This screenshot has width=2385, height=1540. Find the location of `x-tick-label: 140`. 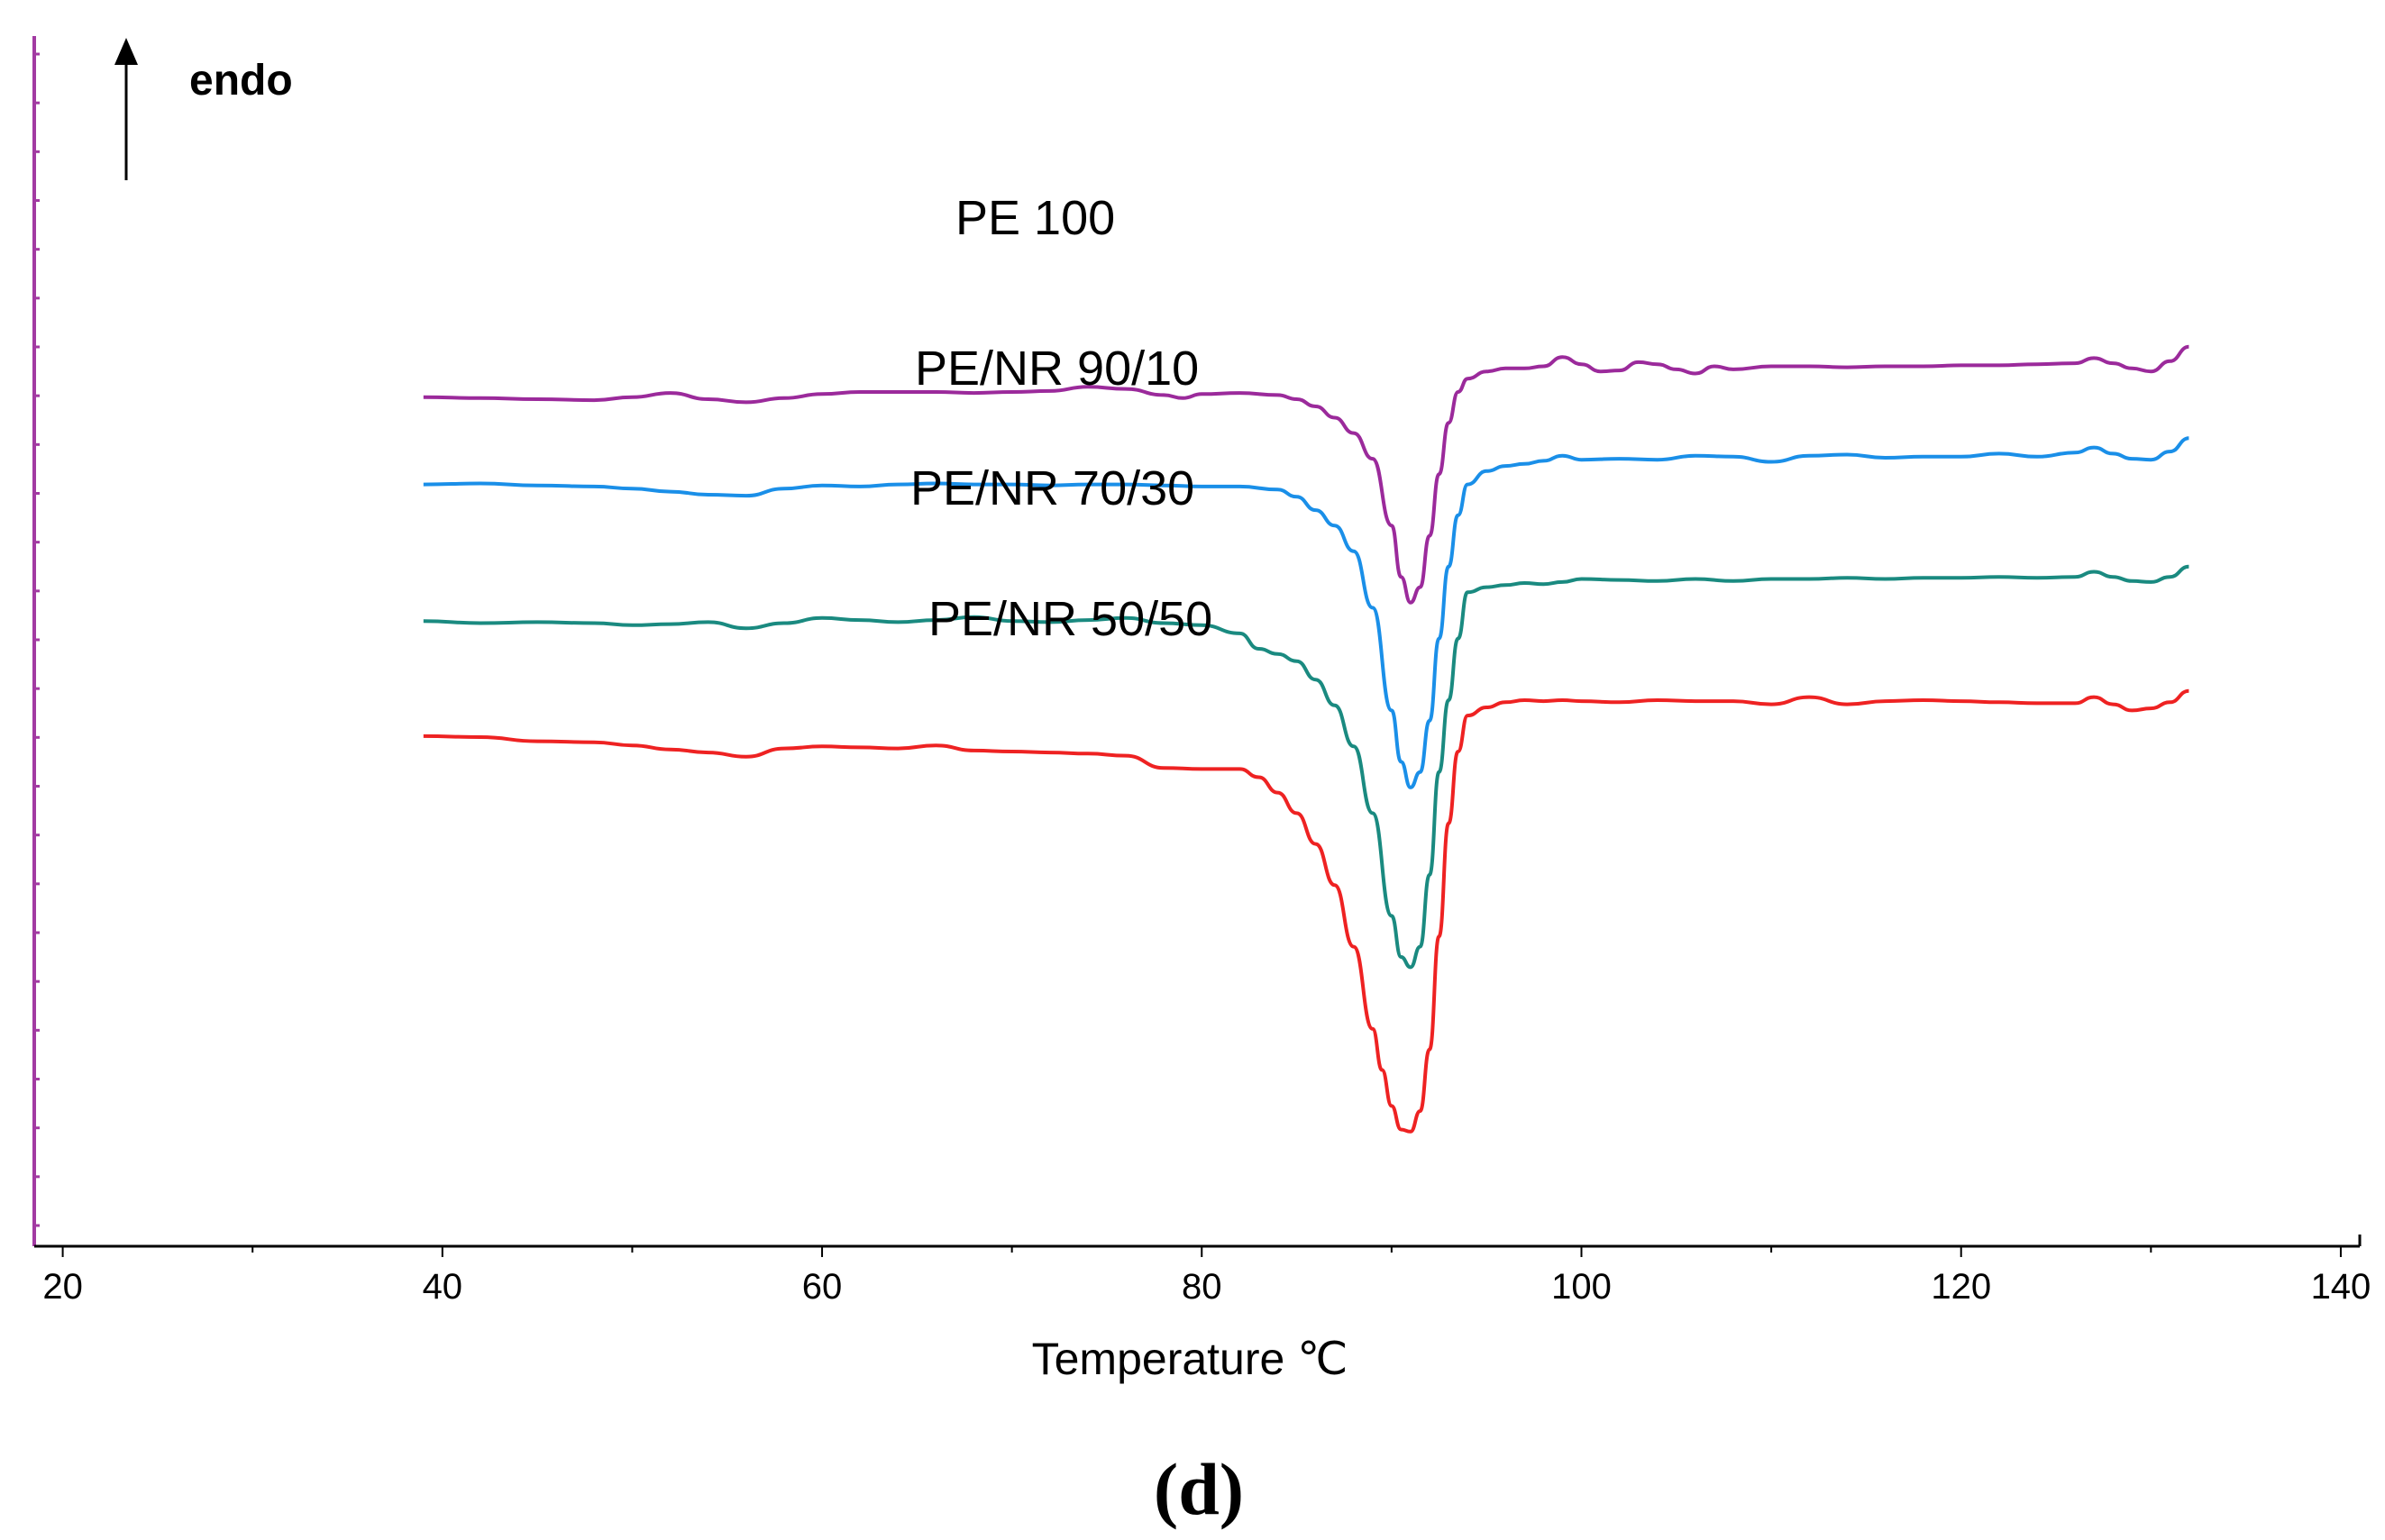

x-tick-label: 140 is located at coordinates (2341, 1287).